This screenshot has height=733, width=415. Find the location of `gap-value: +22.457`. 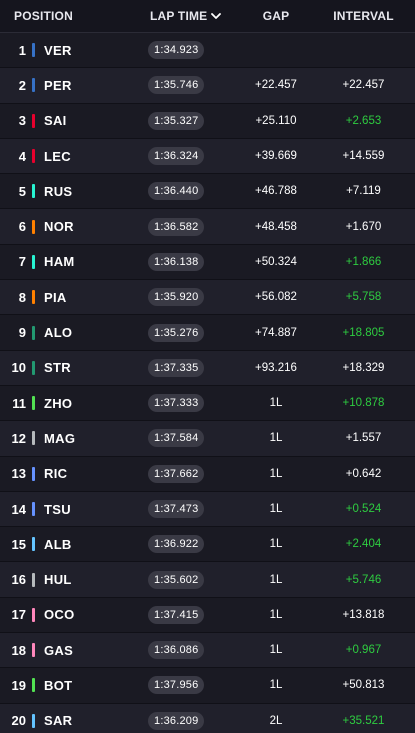

gap-value: +22.457 is located at coordinates (276, 85).